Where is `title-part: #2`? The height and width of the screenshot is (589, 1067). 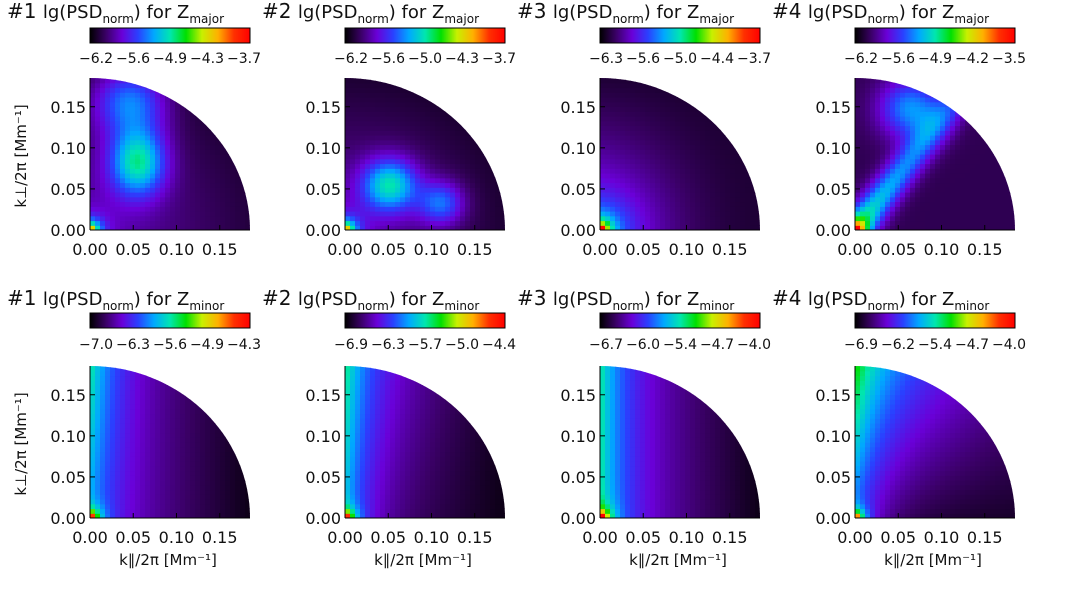 title-part: #2 is located at coordinates (280, 11).